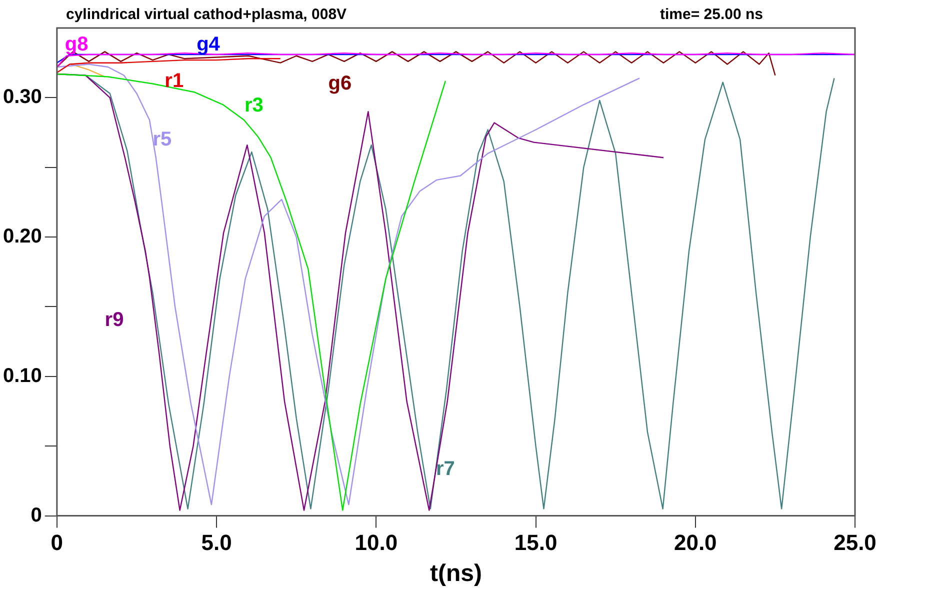  What do you see at coordinates (114, 320) in the screenshot?
I see `series-label: r9` at bounding box center [114, 320].